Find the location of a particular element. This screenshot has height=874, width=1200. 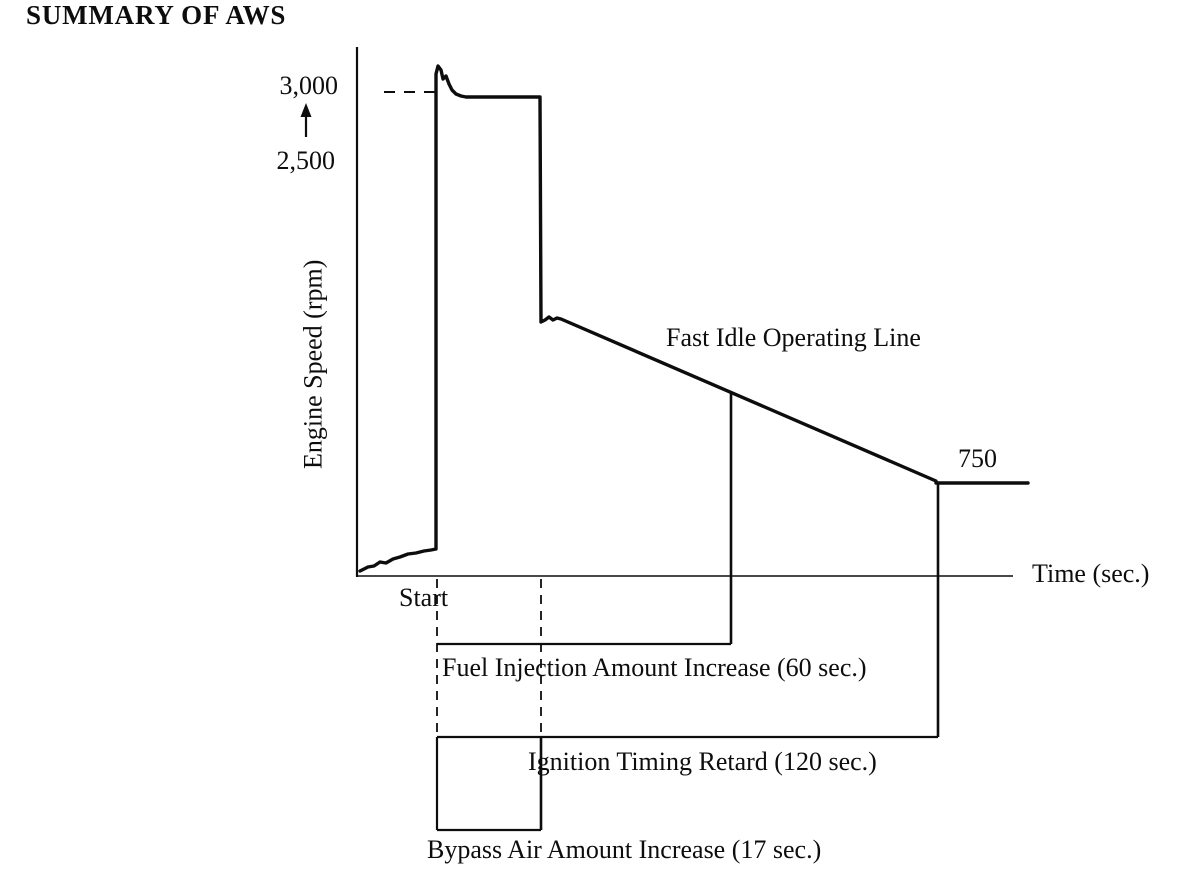

range-arrow-head-icon is located at coordinates (306, 110).